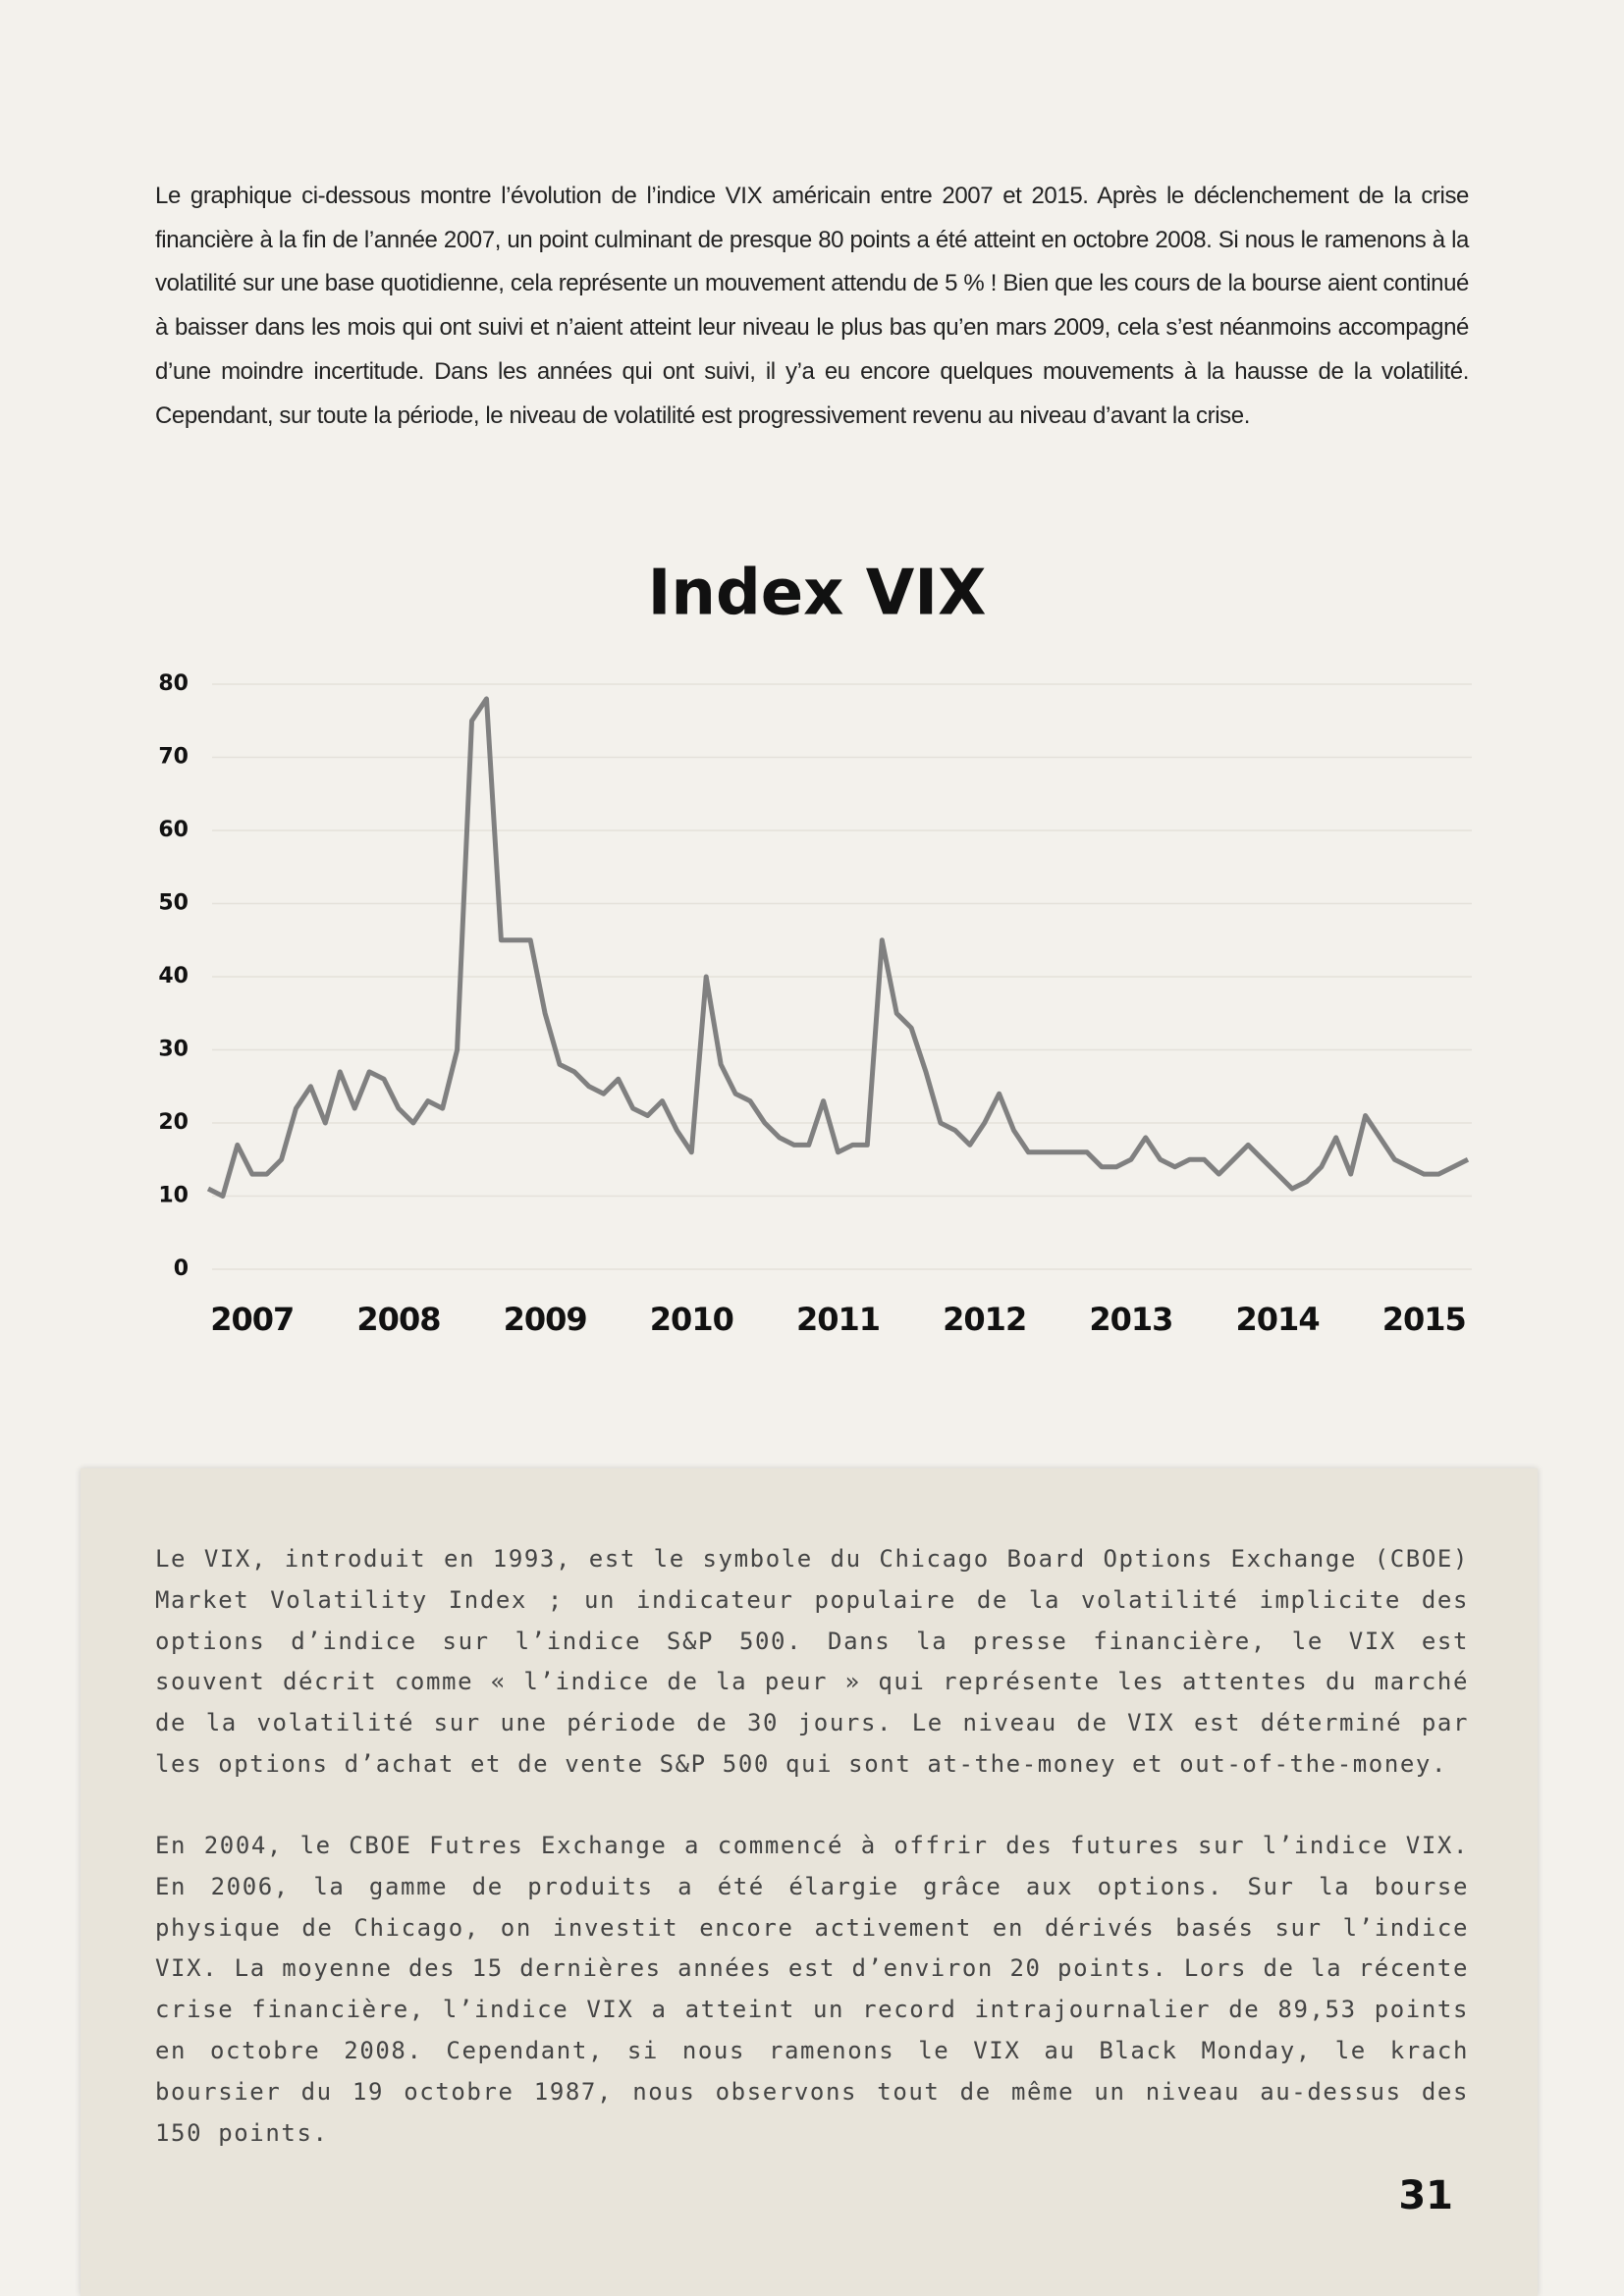 Image resolution: width=1624 pixels, height=2296 pixels. I want to click on y-tick-label: 50, so click(173, 903).